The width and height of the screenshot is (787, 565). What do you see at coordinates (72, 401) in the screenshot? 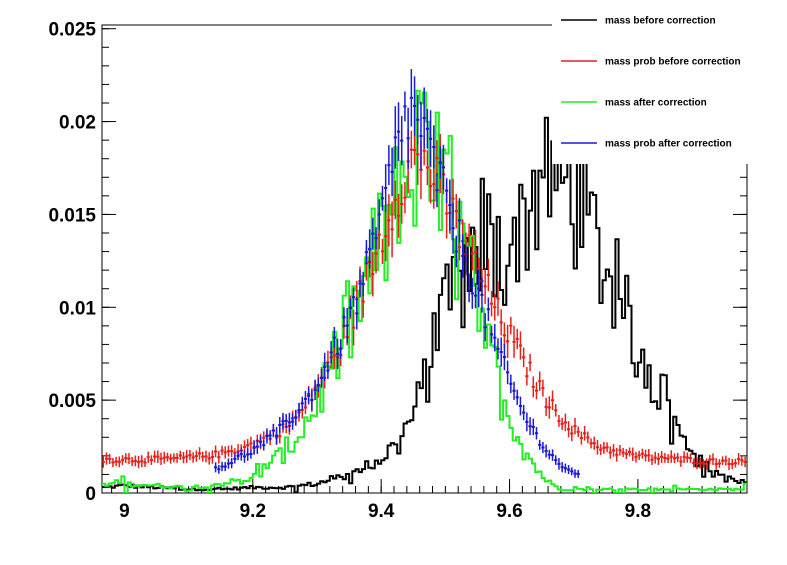
I see `y-tick-label: 0.005` at bounding box center [72, 401].